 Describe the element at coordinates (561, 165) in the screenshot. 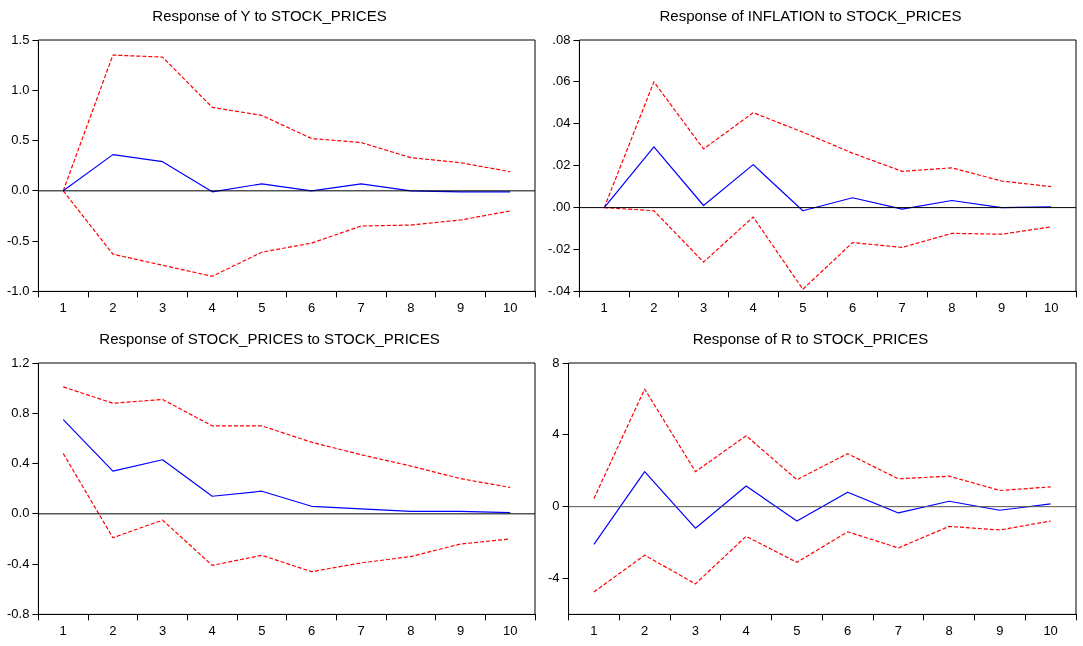

I see `y-tick-label: .02` at that location.